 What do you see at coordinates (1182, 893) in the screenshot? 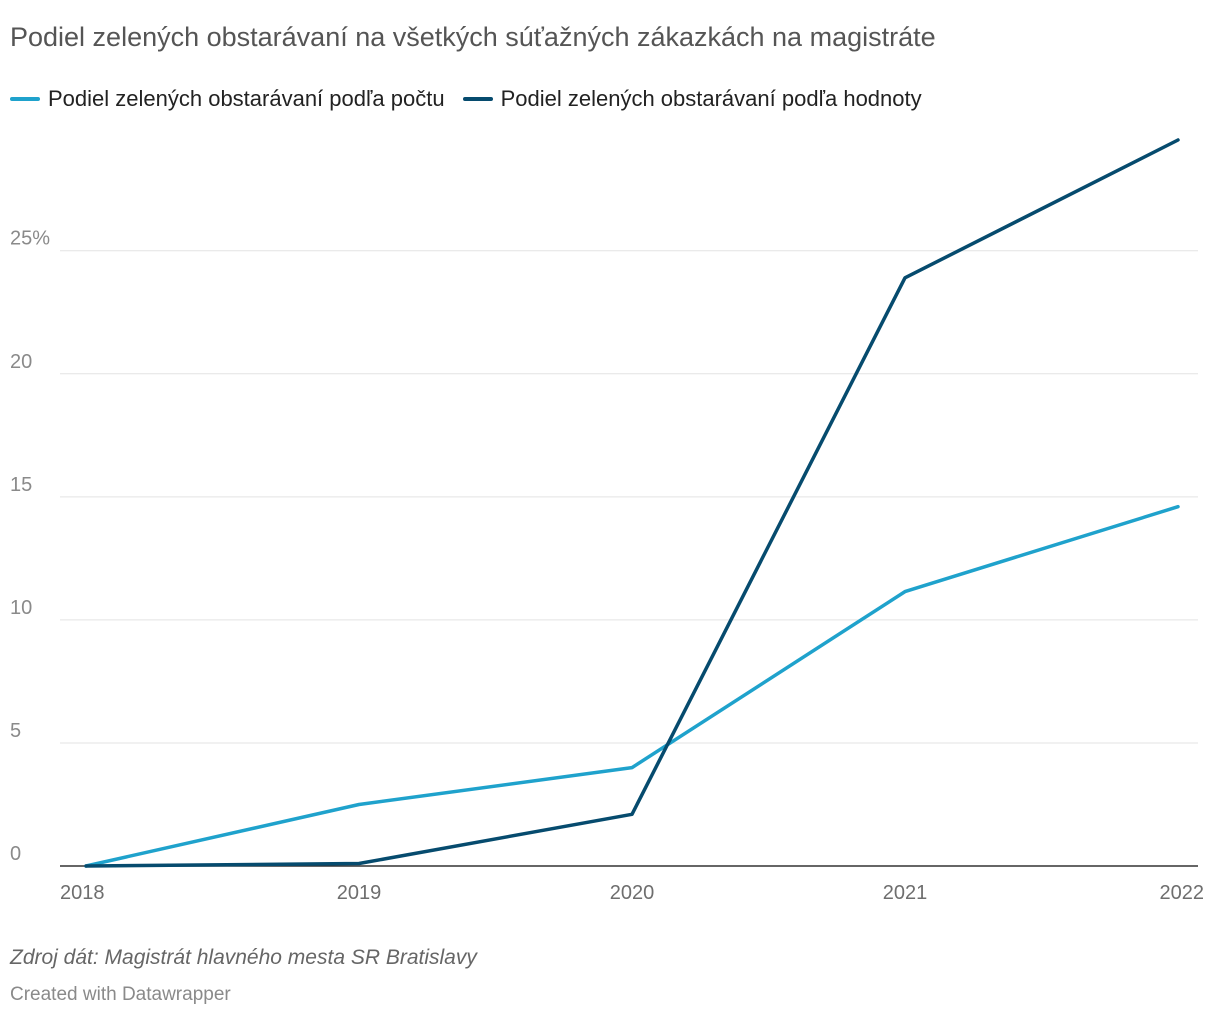
I see `x-tick-label-2022: 2022` at bounding box center [1182, 893].